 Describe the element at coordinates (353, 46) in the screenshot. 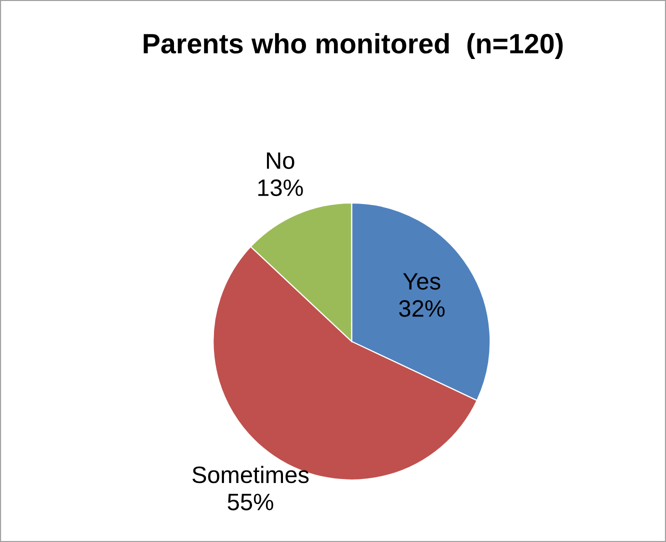

I see `chart-title: Parents who monitored (n=120)` at that location.